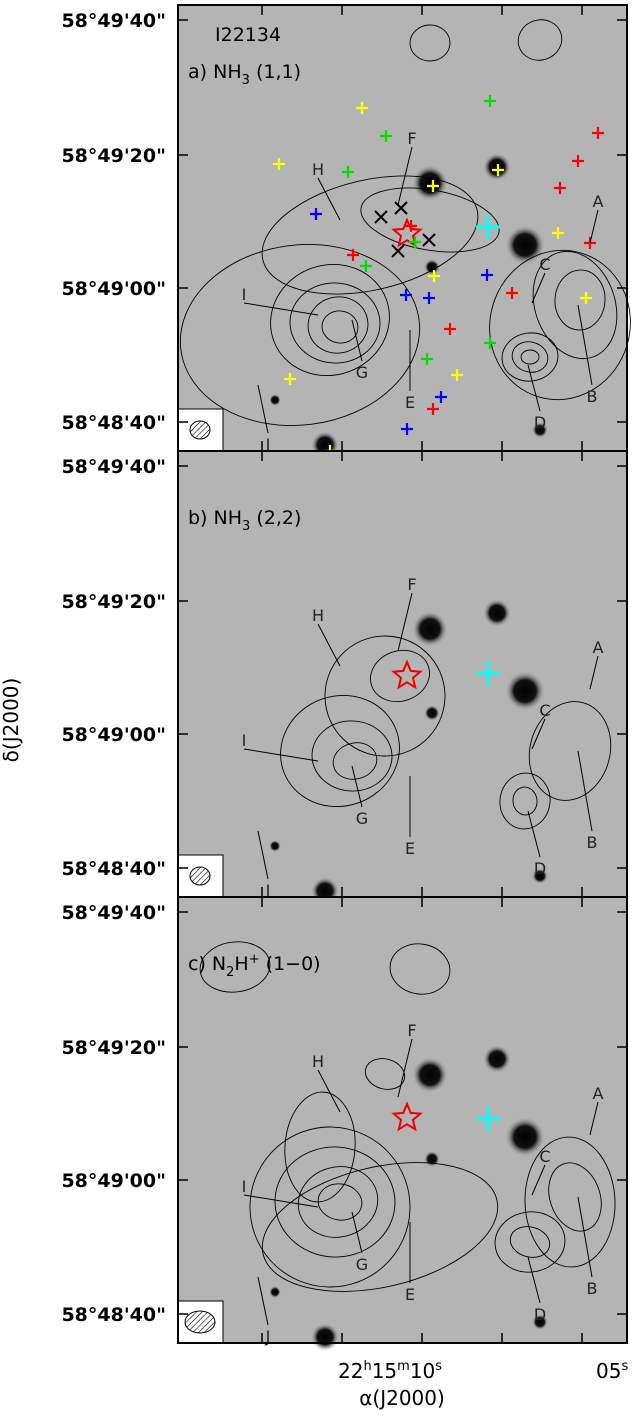 Image resolution: width=635 pixels, height=1420 pixels. Describe the element at coordinates (278, 518) in the screenshot. I see `title-part: (2,2)` at that location.